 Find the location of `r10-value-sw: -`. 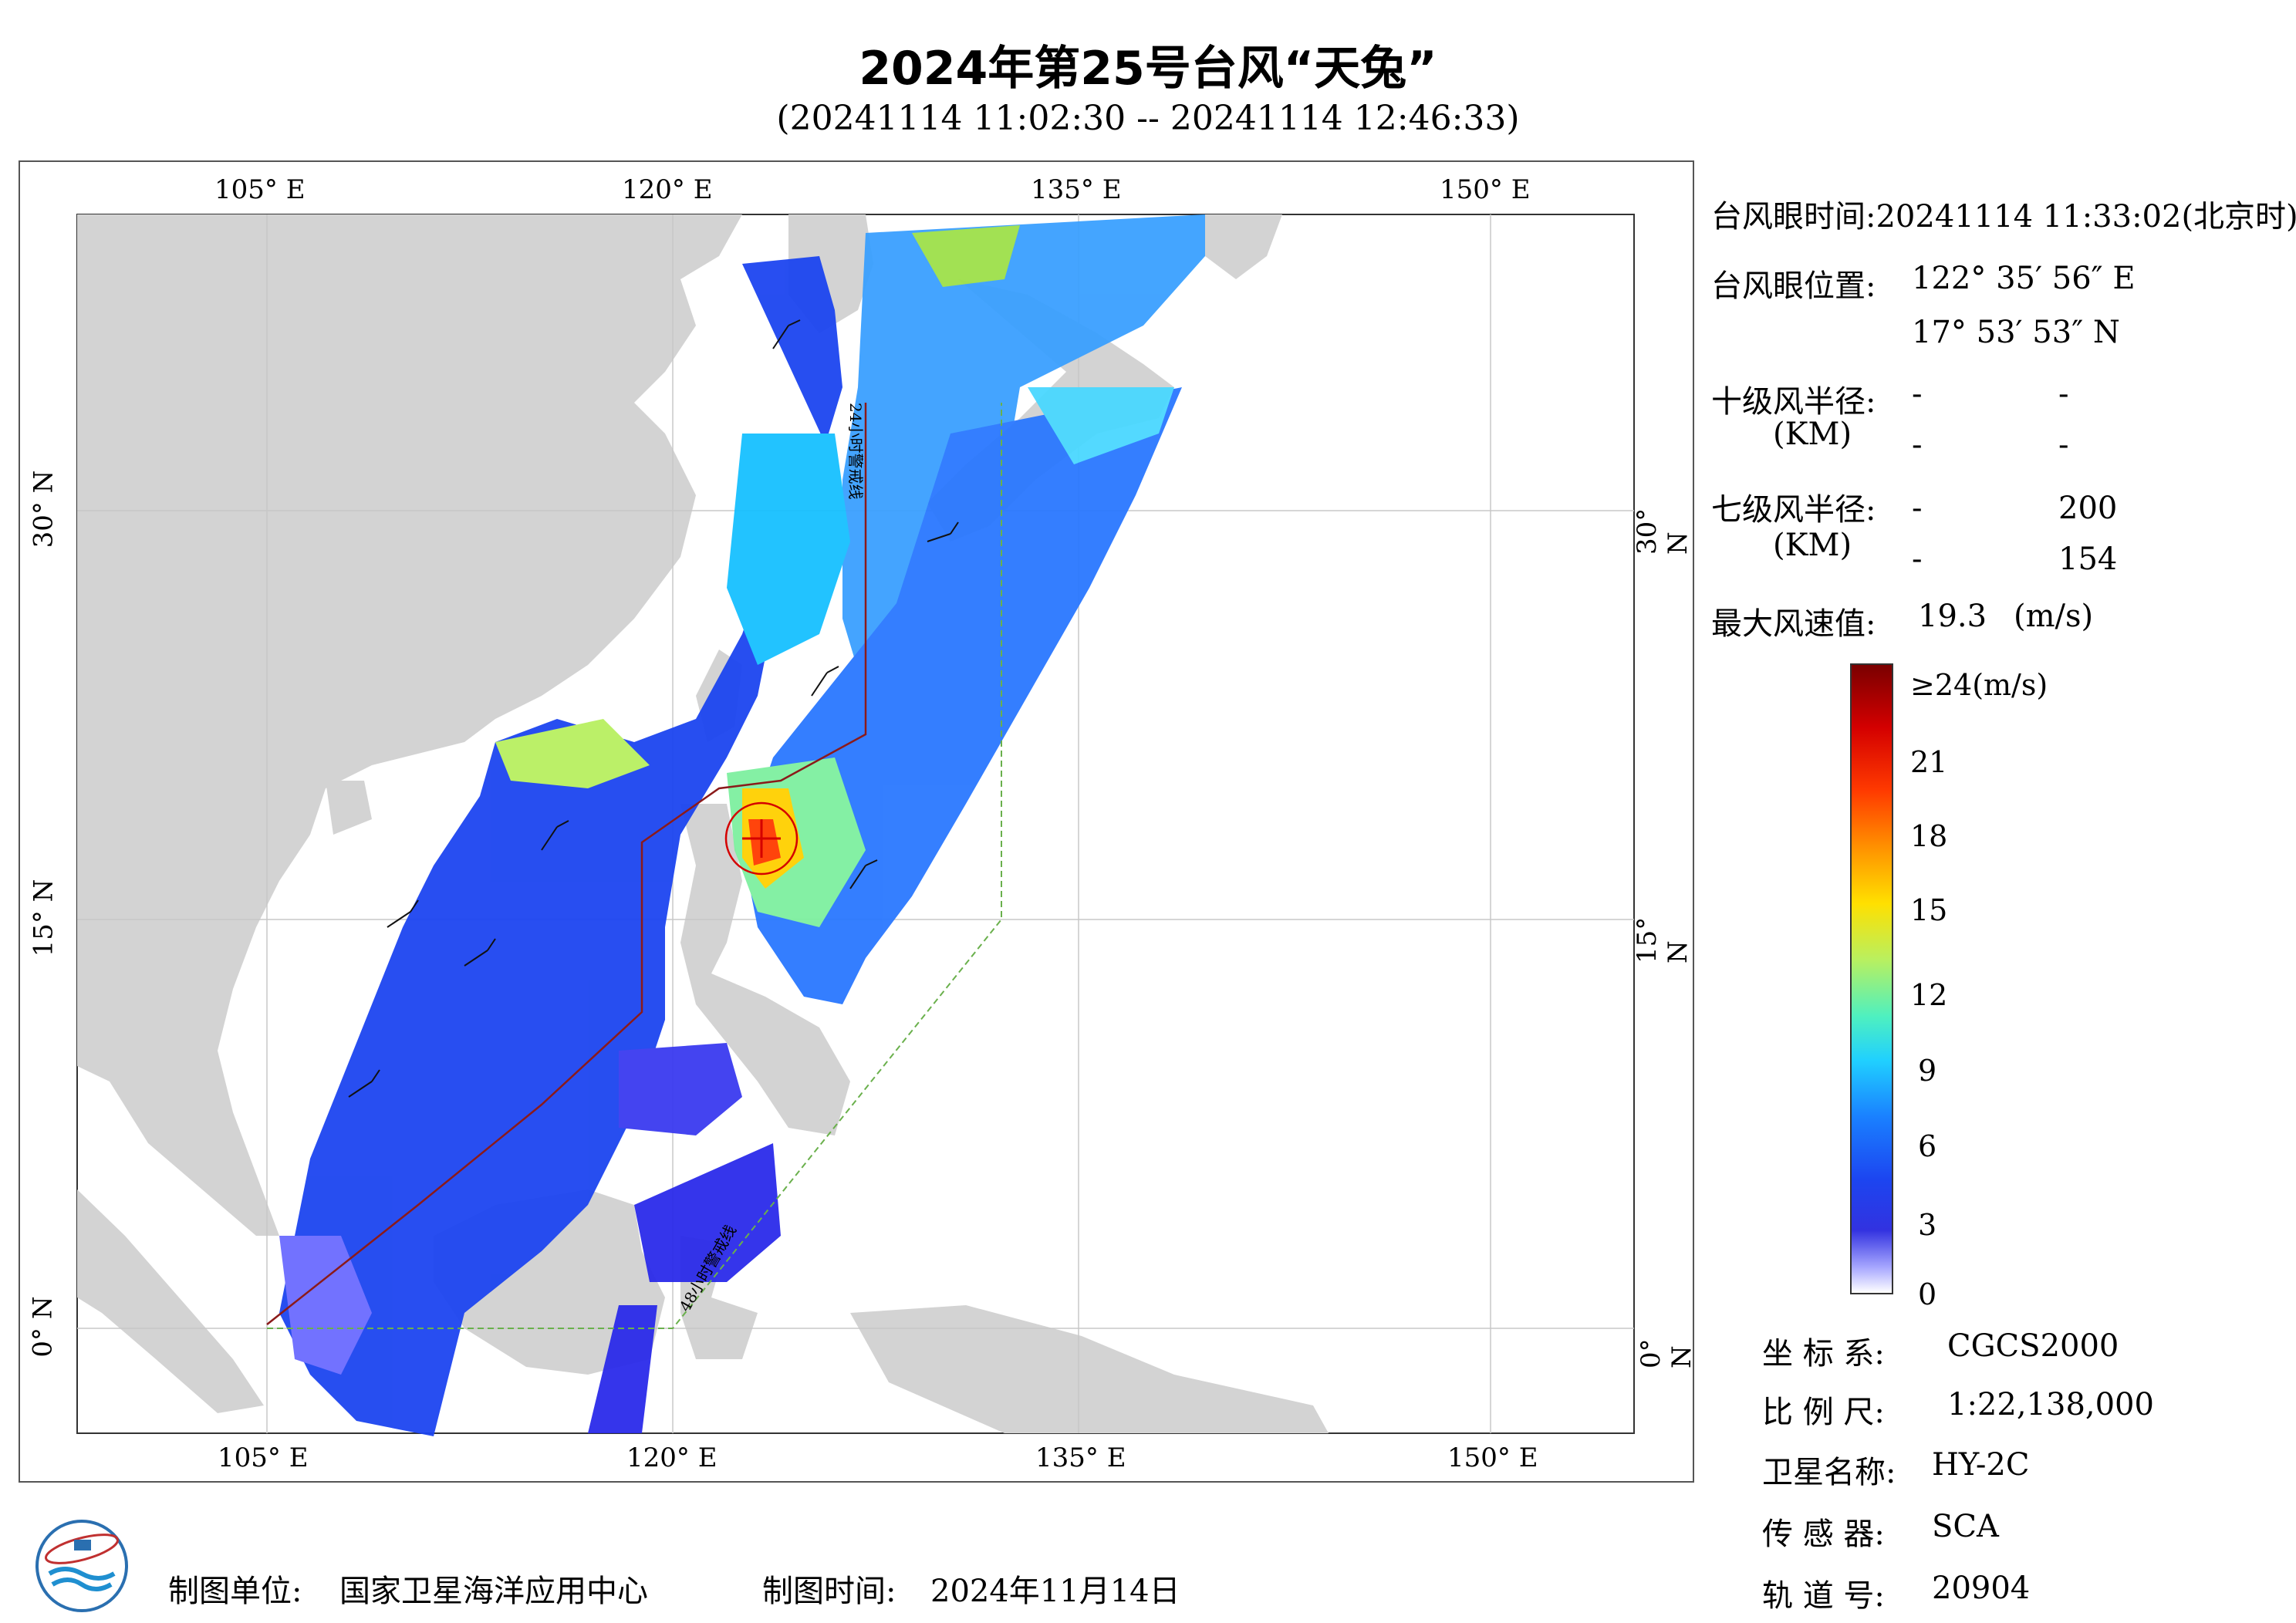

r10-value-sw: - is located at coordinates (2063, 445).